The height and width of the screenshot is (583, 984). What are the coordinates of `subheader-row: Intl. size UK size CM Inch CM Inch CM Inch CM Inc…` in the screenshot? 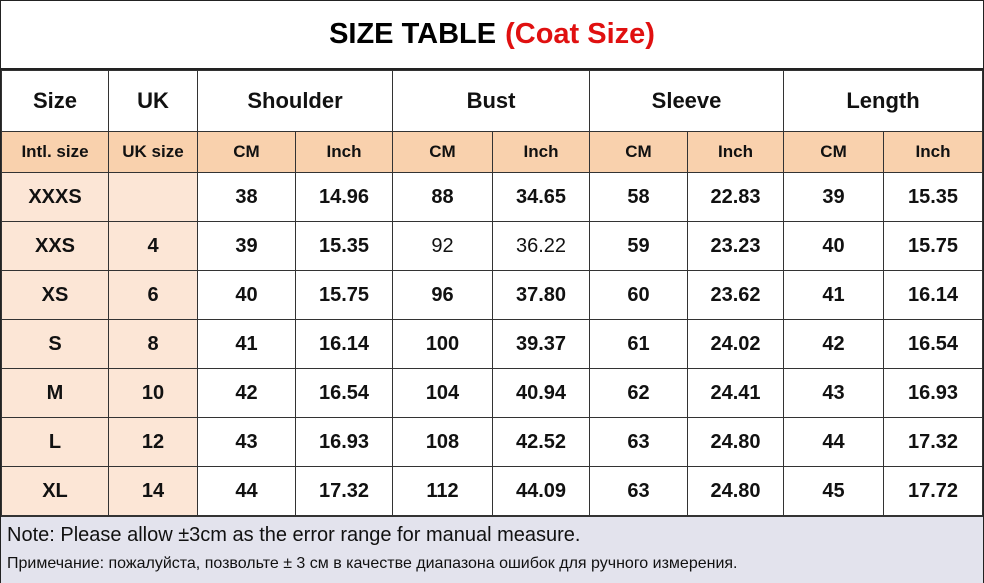 It's located at (492, 152).